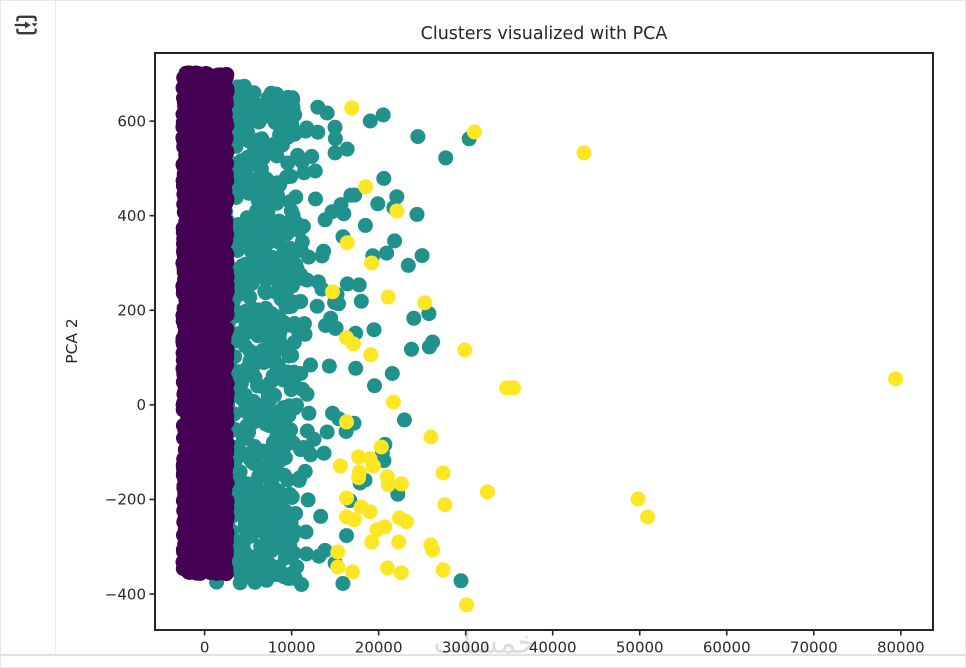 Image resolution: width=966 pixels, height=668 pixels. What do you see at coordinates (72, 341) in the screenshot?
I see `y-axis-label: PCA 2` at bounding box center [72, 341].